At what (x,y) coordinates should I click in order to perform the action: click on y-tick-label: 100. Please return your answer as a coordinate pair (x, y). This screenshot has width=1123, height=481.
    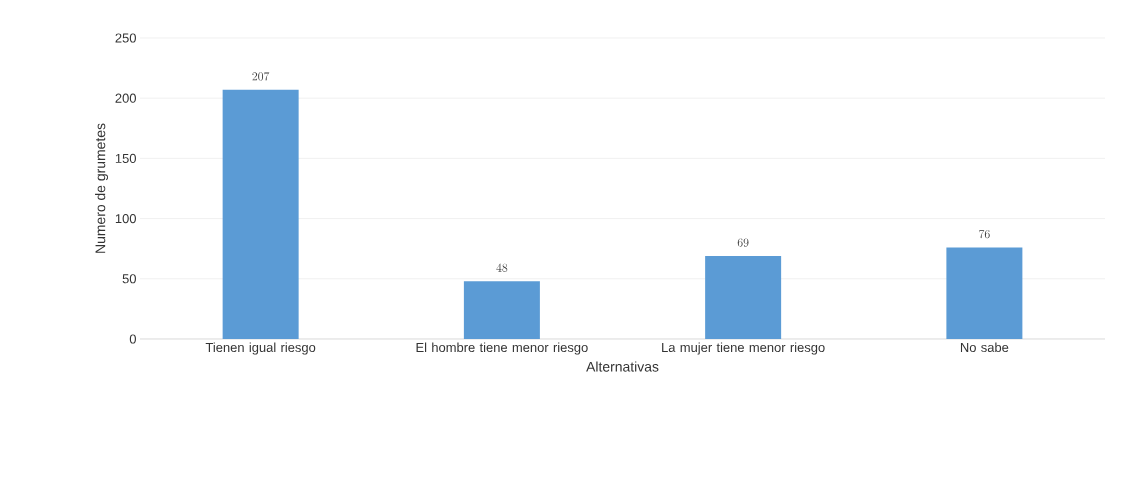
    Looking at the image, I should click on (125, 219).